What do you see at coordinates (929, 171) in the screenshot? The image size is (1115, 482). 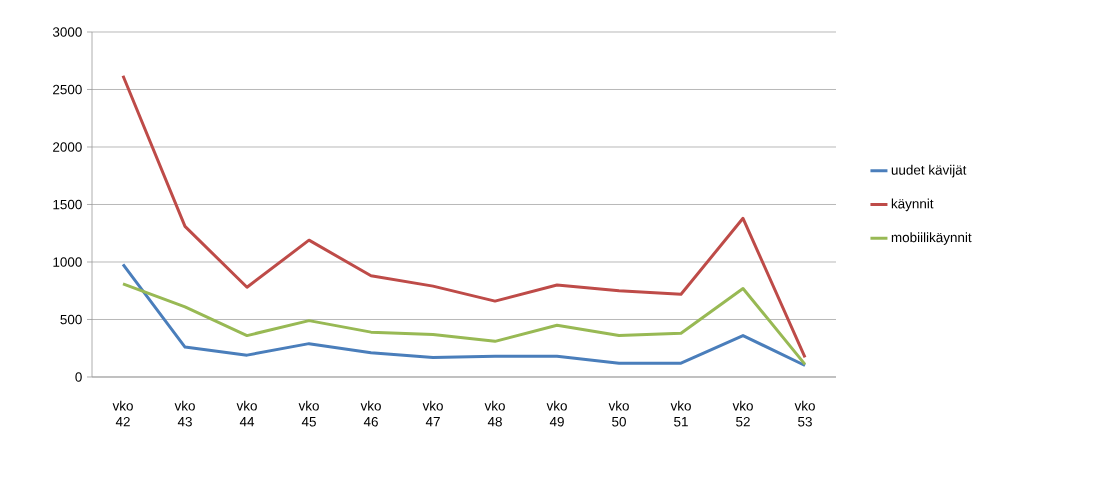 I see `legend-label: uudet kävijät` at bounding box center [929, 171].